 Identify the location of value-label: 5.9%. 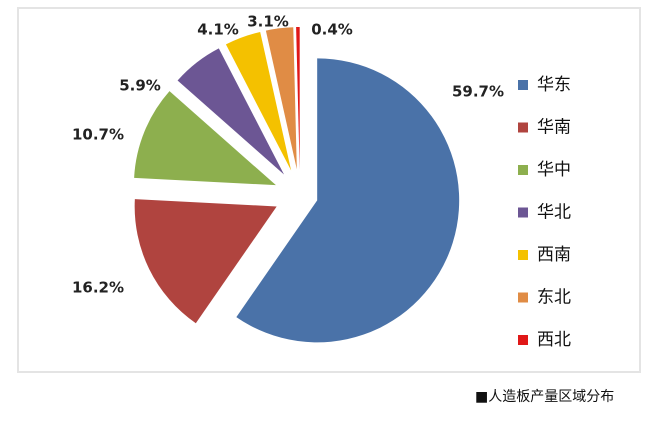
(140, 86).